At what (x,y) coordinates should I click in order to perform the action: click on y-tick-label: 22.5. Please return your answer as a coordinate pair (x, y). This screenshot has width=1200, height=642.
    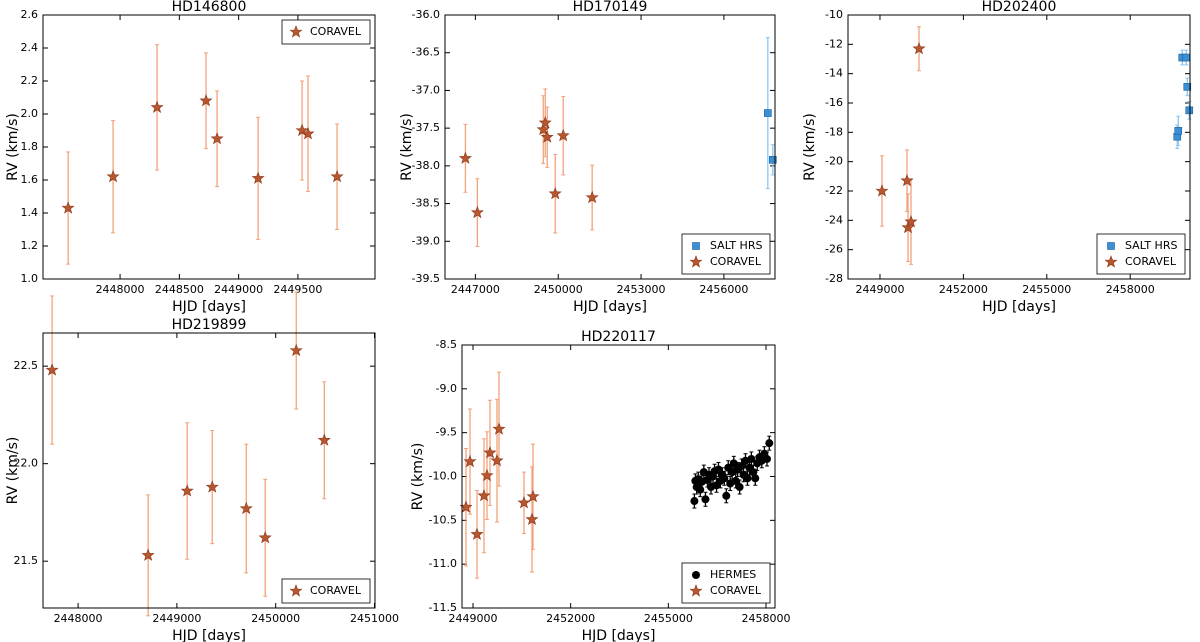
    Looking at the image, I should click on (26, 365).